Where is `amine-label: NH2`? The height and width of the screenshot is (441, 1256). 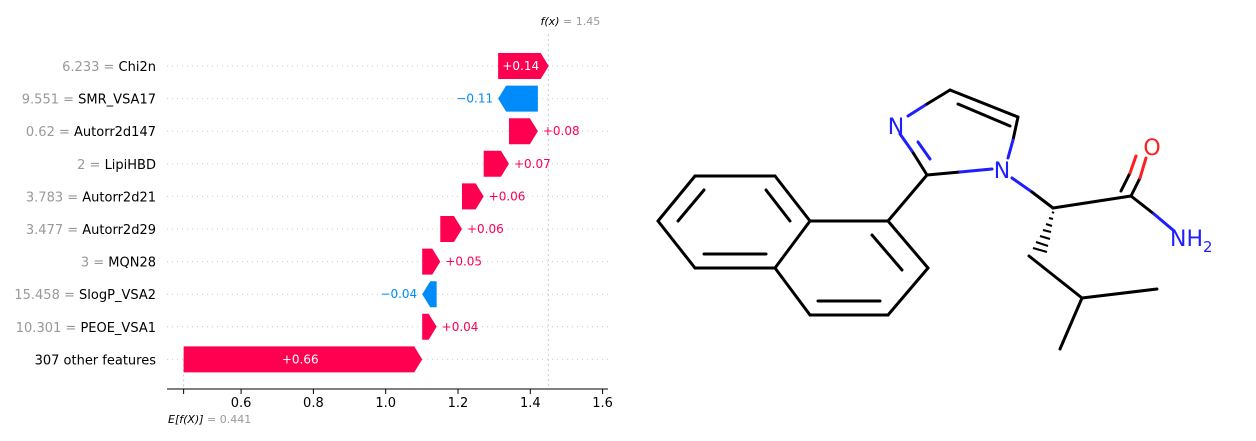 amine-label: NH2 is located at coordinates (1191, 241).